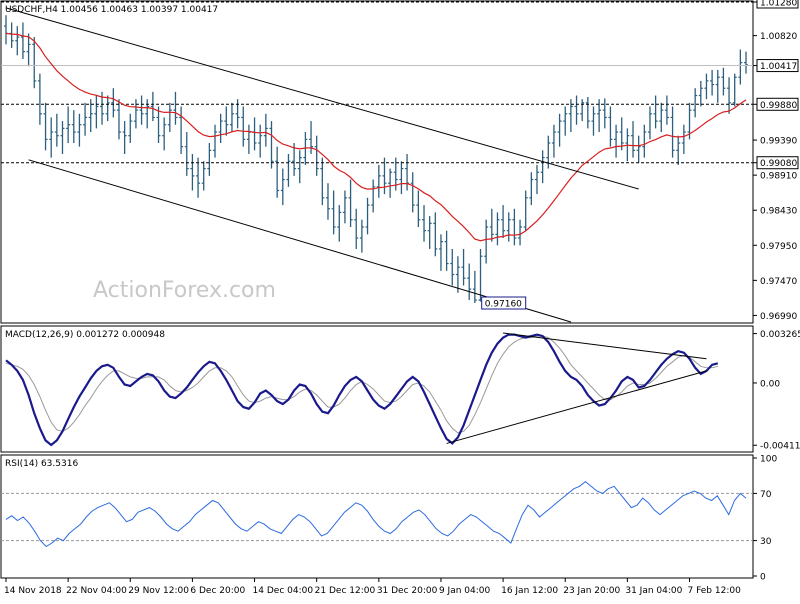 This screenshot has height=604, width=800. I want to click on low-annotation-label: 0.97160, so click(503, 305).